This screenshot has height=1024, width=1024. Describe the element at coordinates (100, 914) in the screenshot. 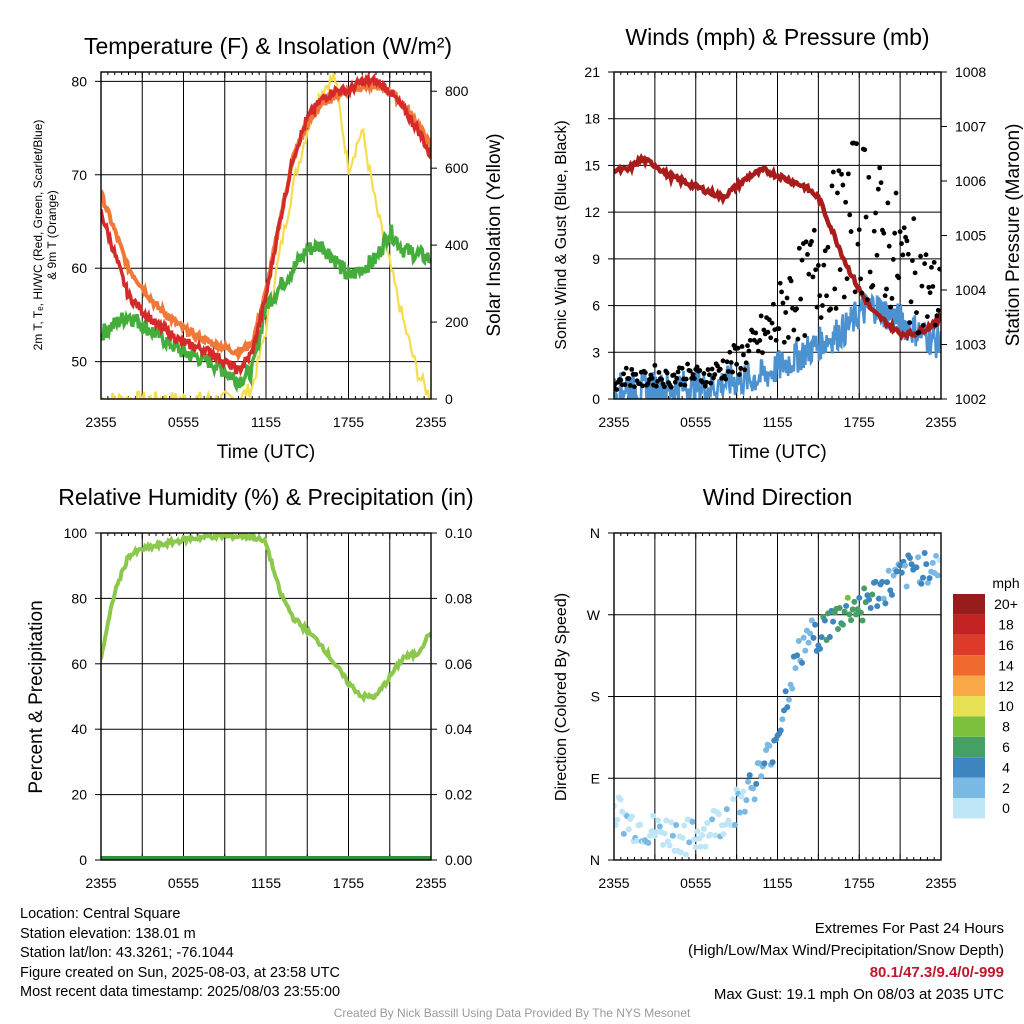

I see `location-text: Location: Central Square` at that location.